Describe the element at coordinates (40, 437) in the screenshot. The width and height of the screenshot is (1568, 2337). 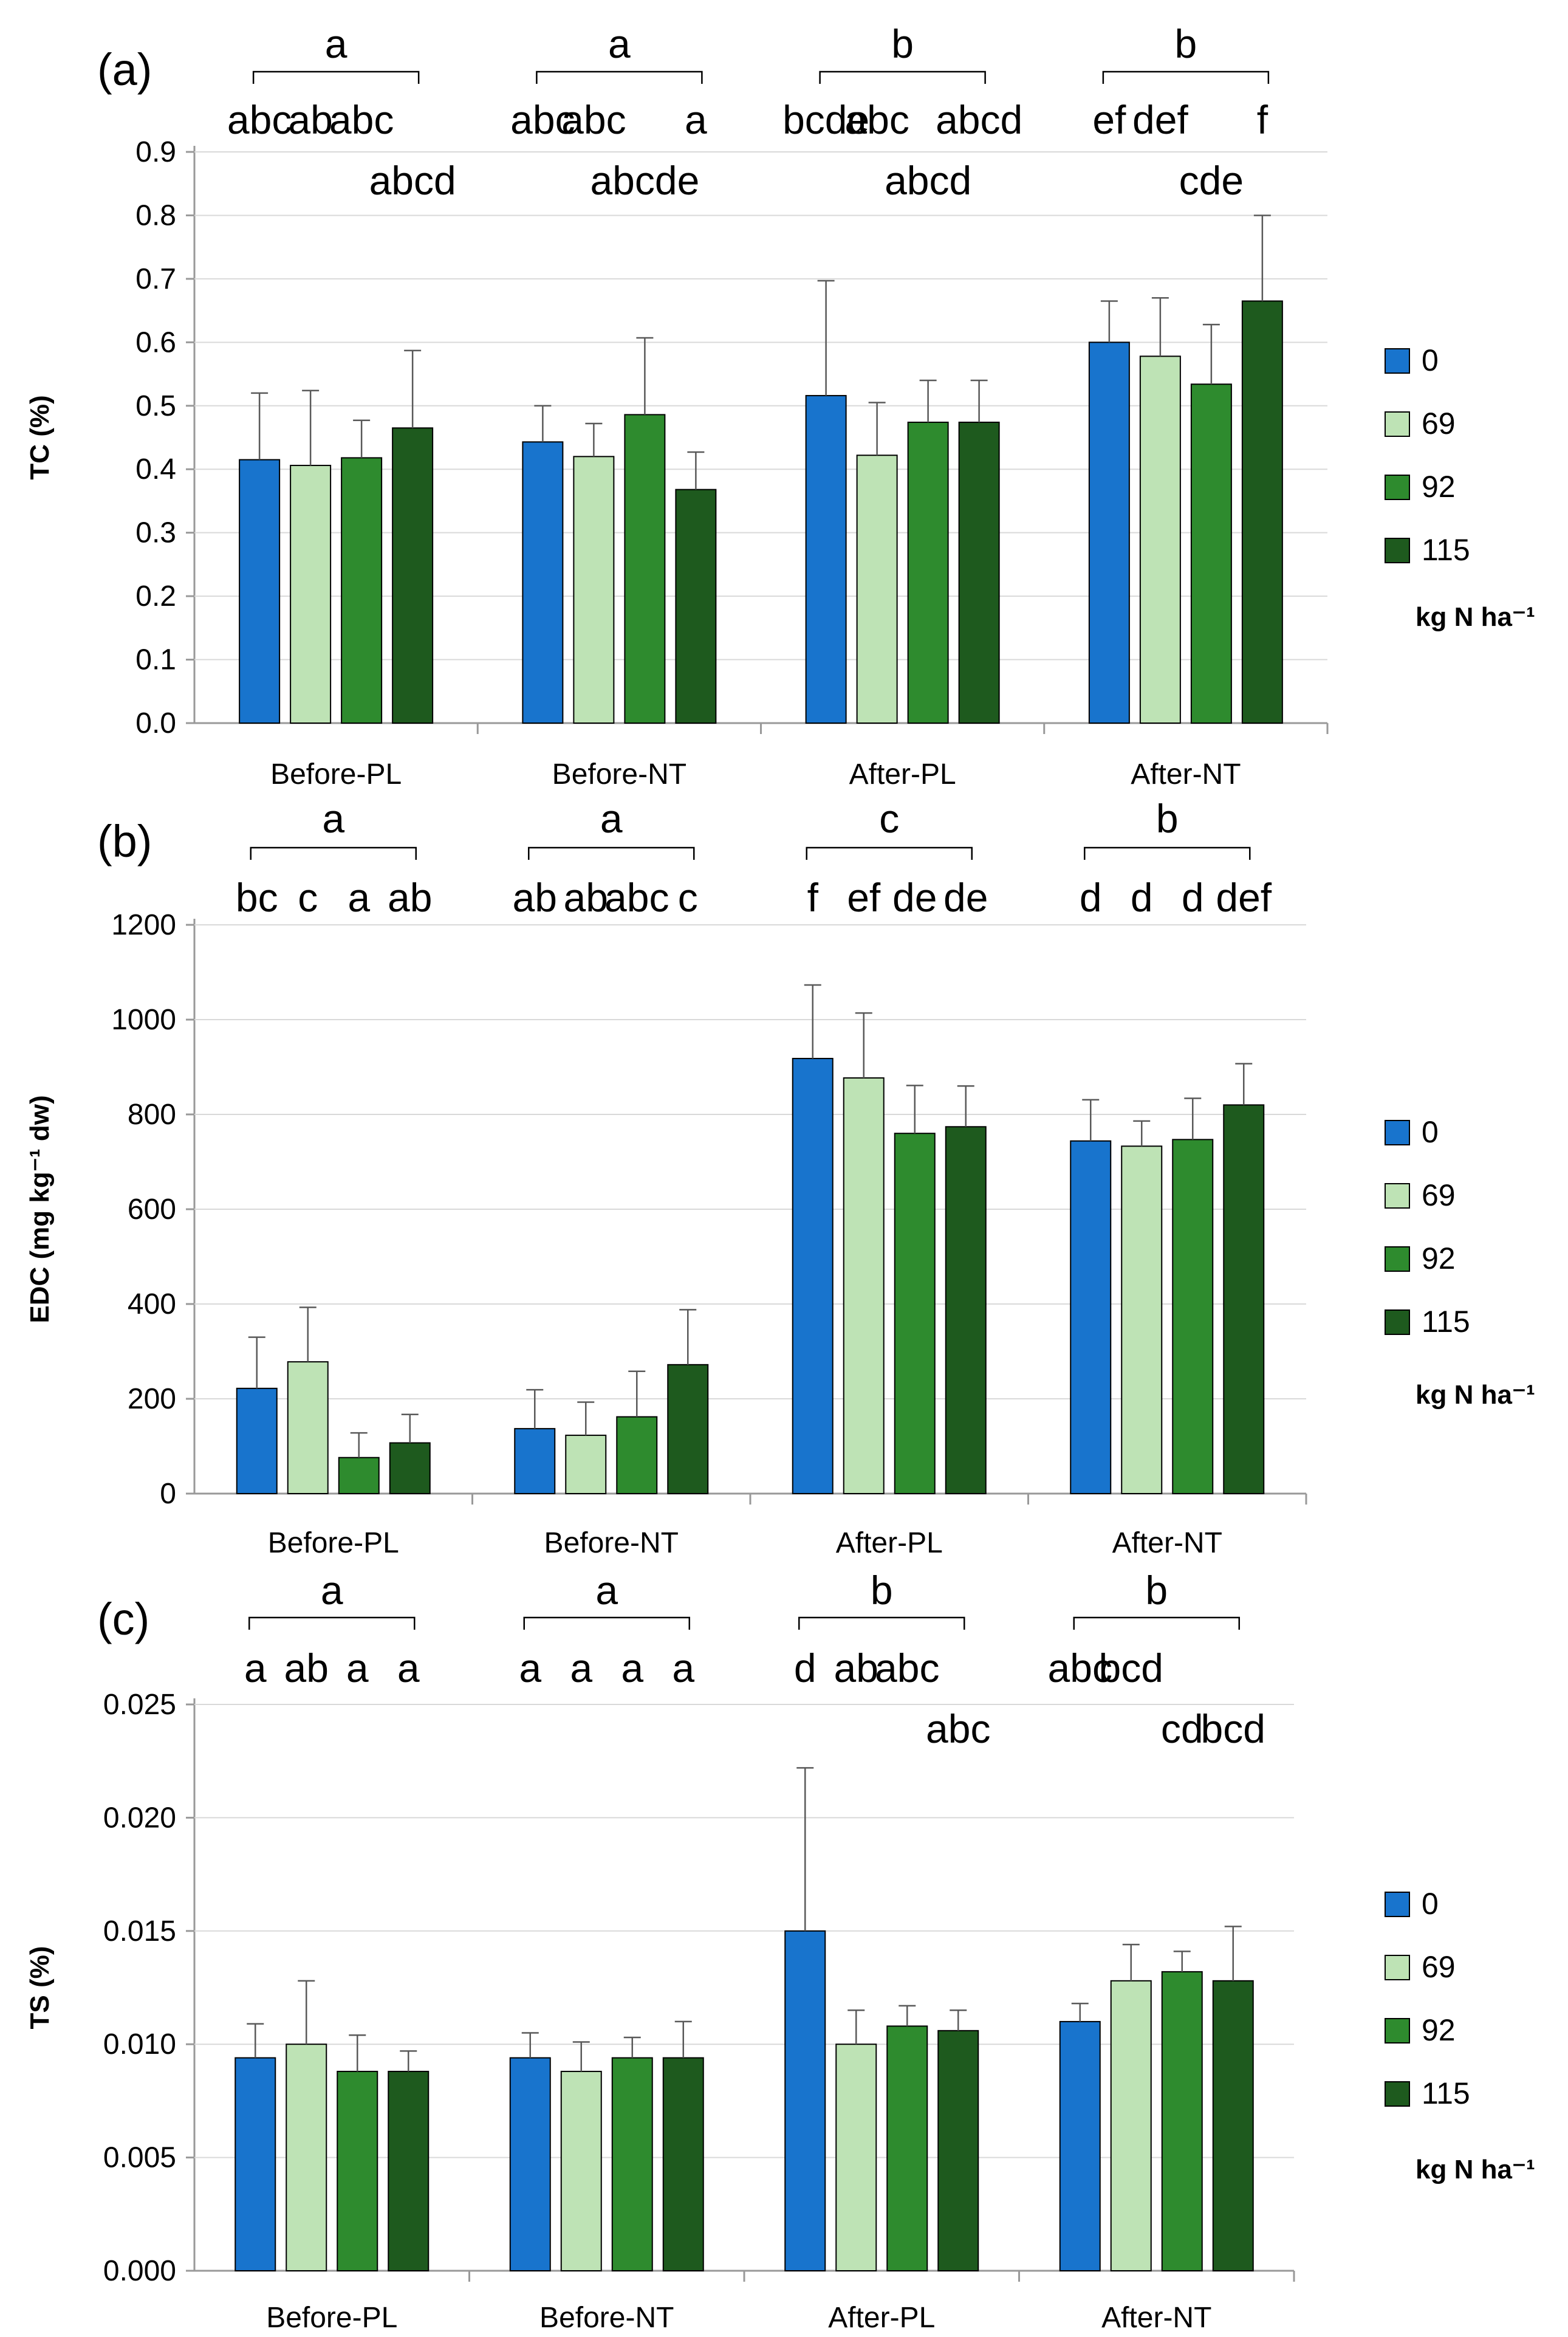
I see `y-axis-title: TC (%)` at that location.